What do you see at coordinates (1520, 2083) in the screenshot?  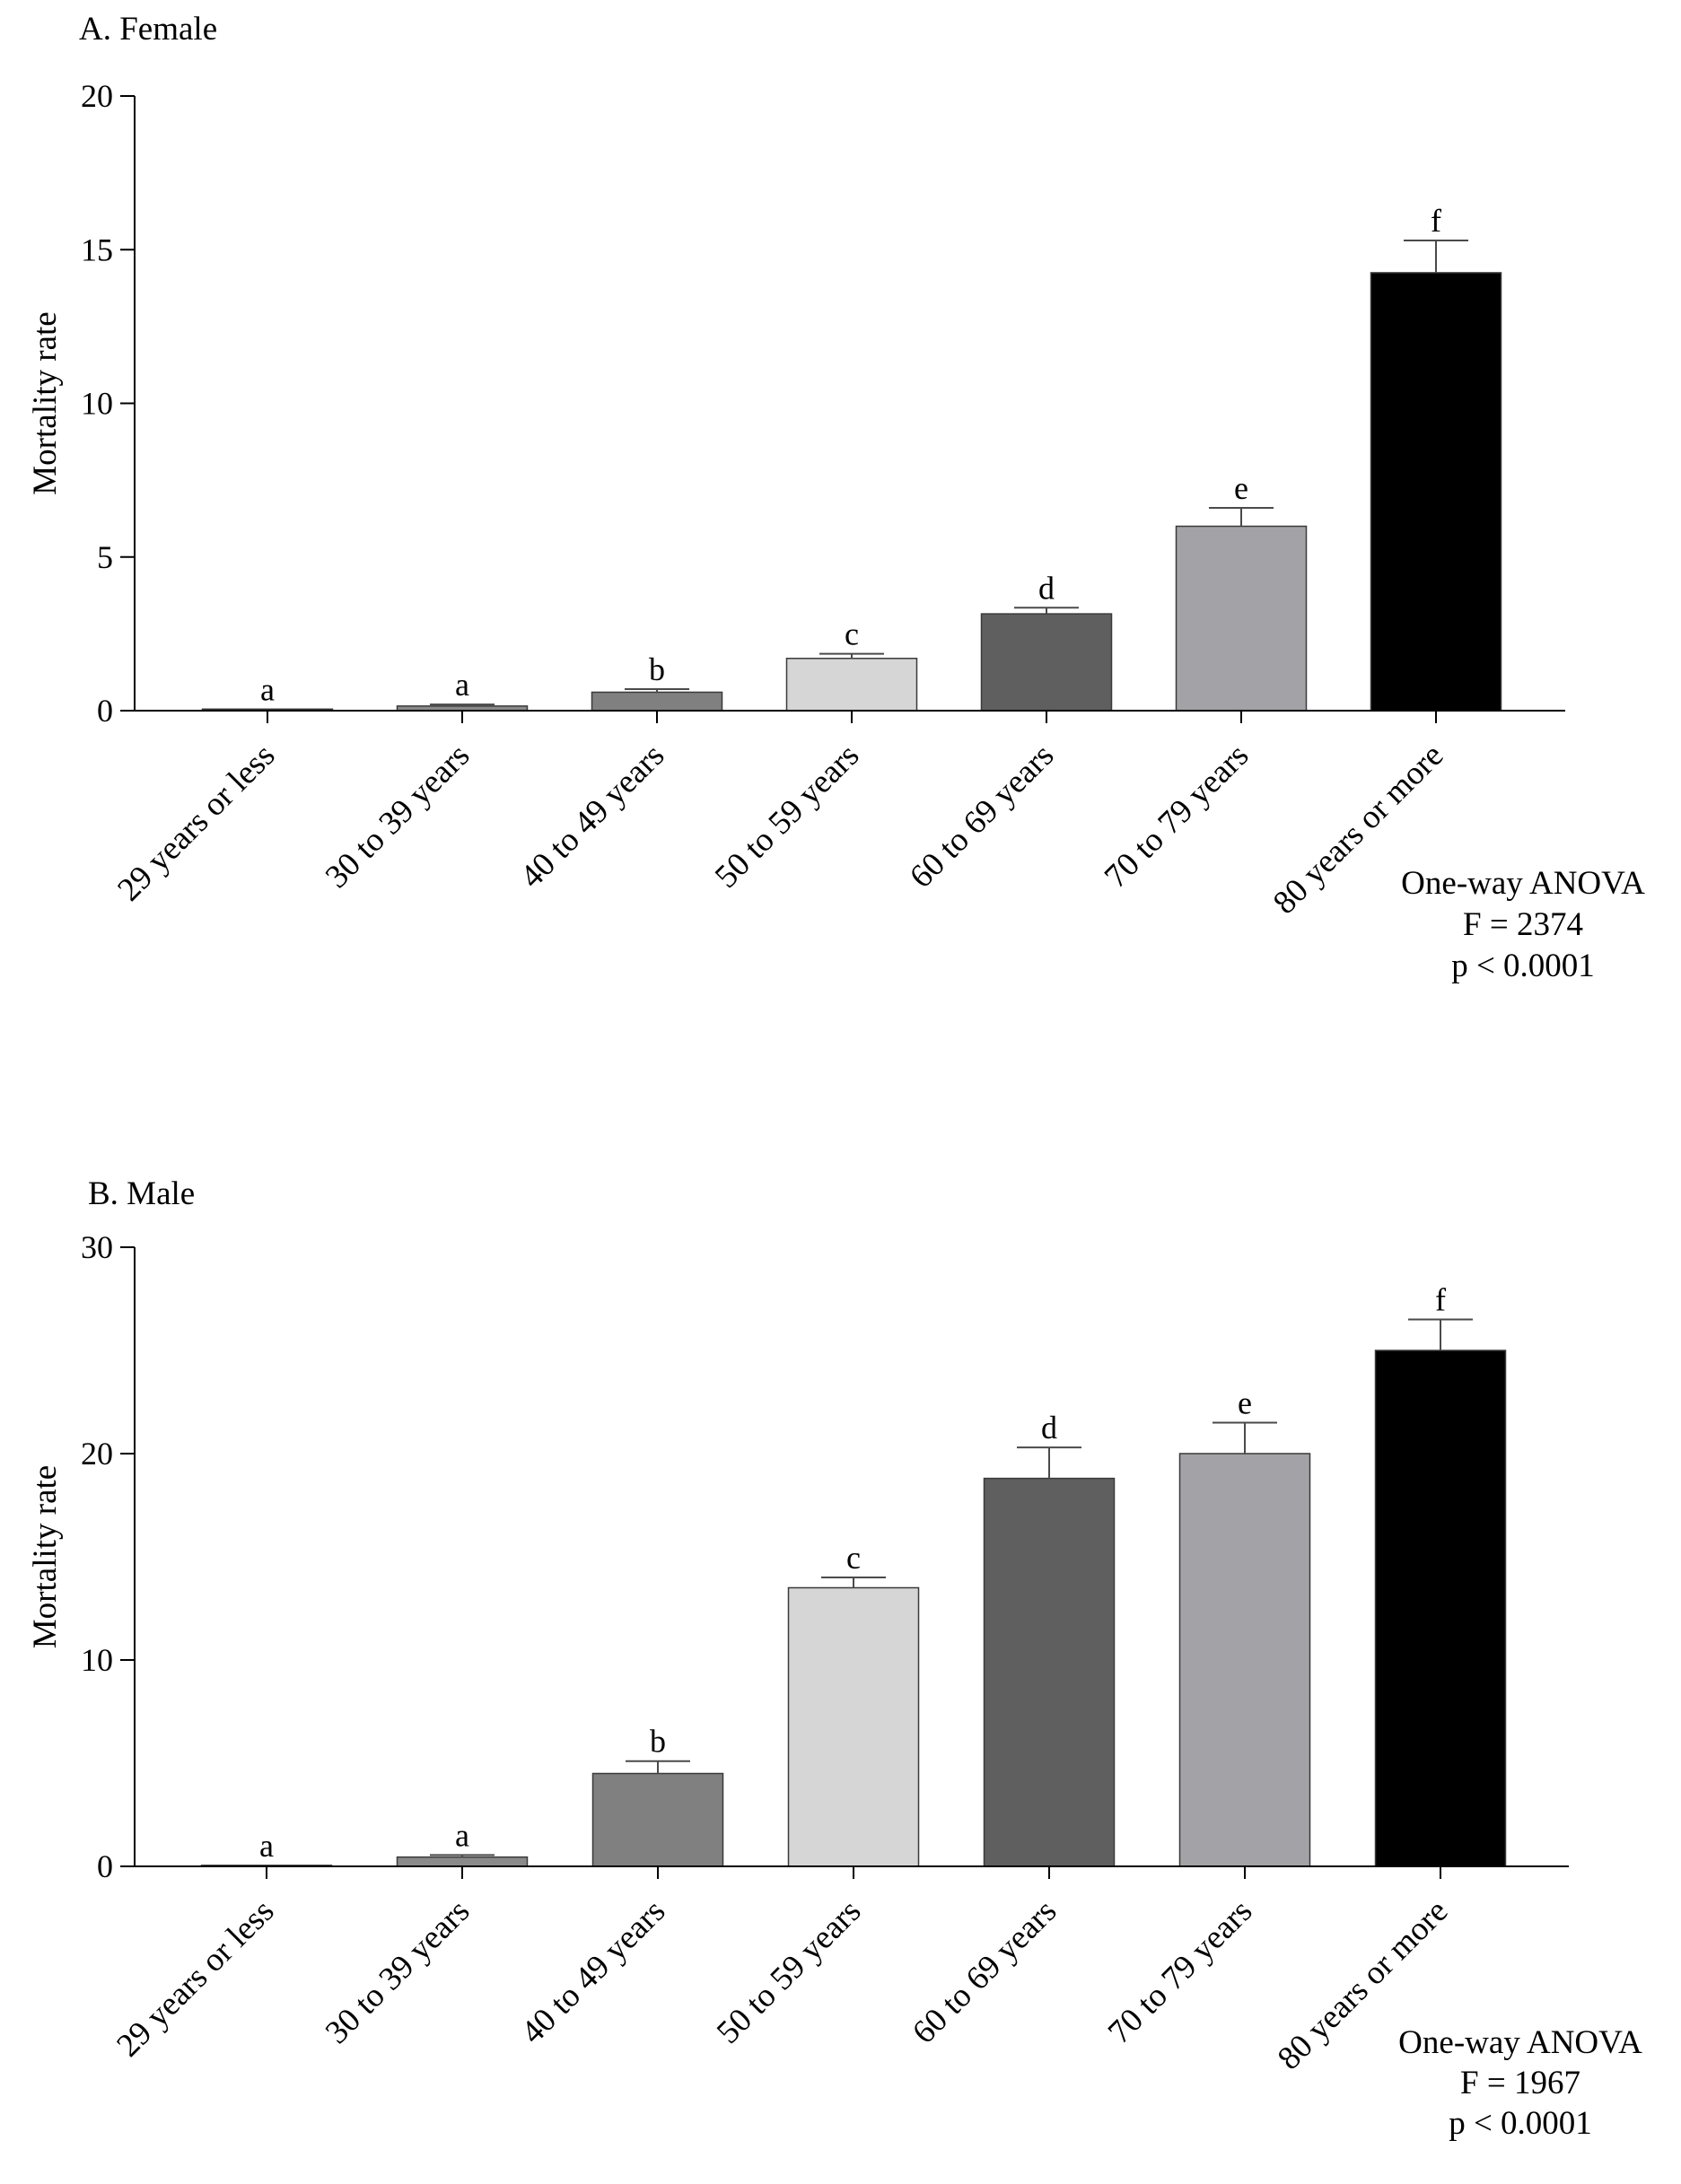 I see `anova-annotation-line: F = 1967` at bounding box center [1520, 2083].